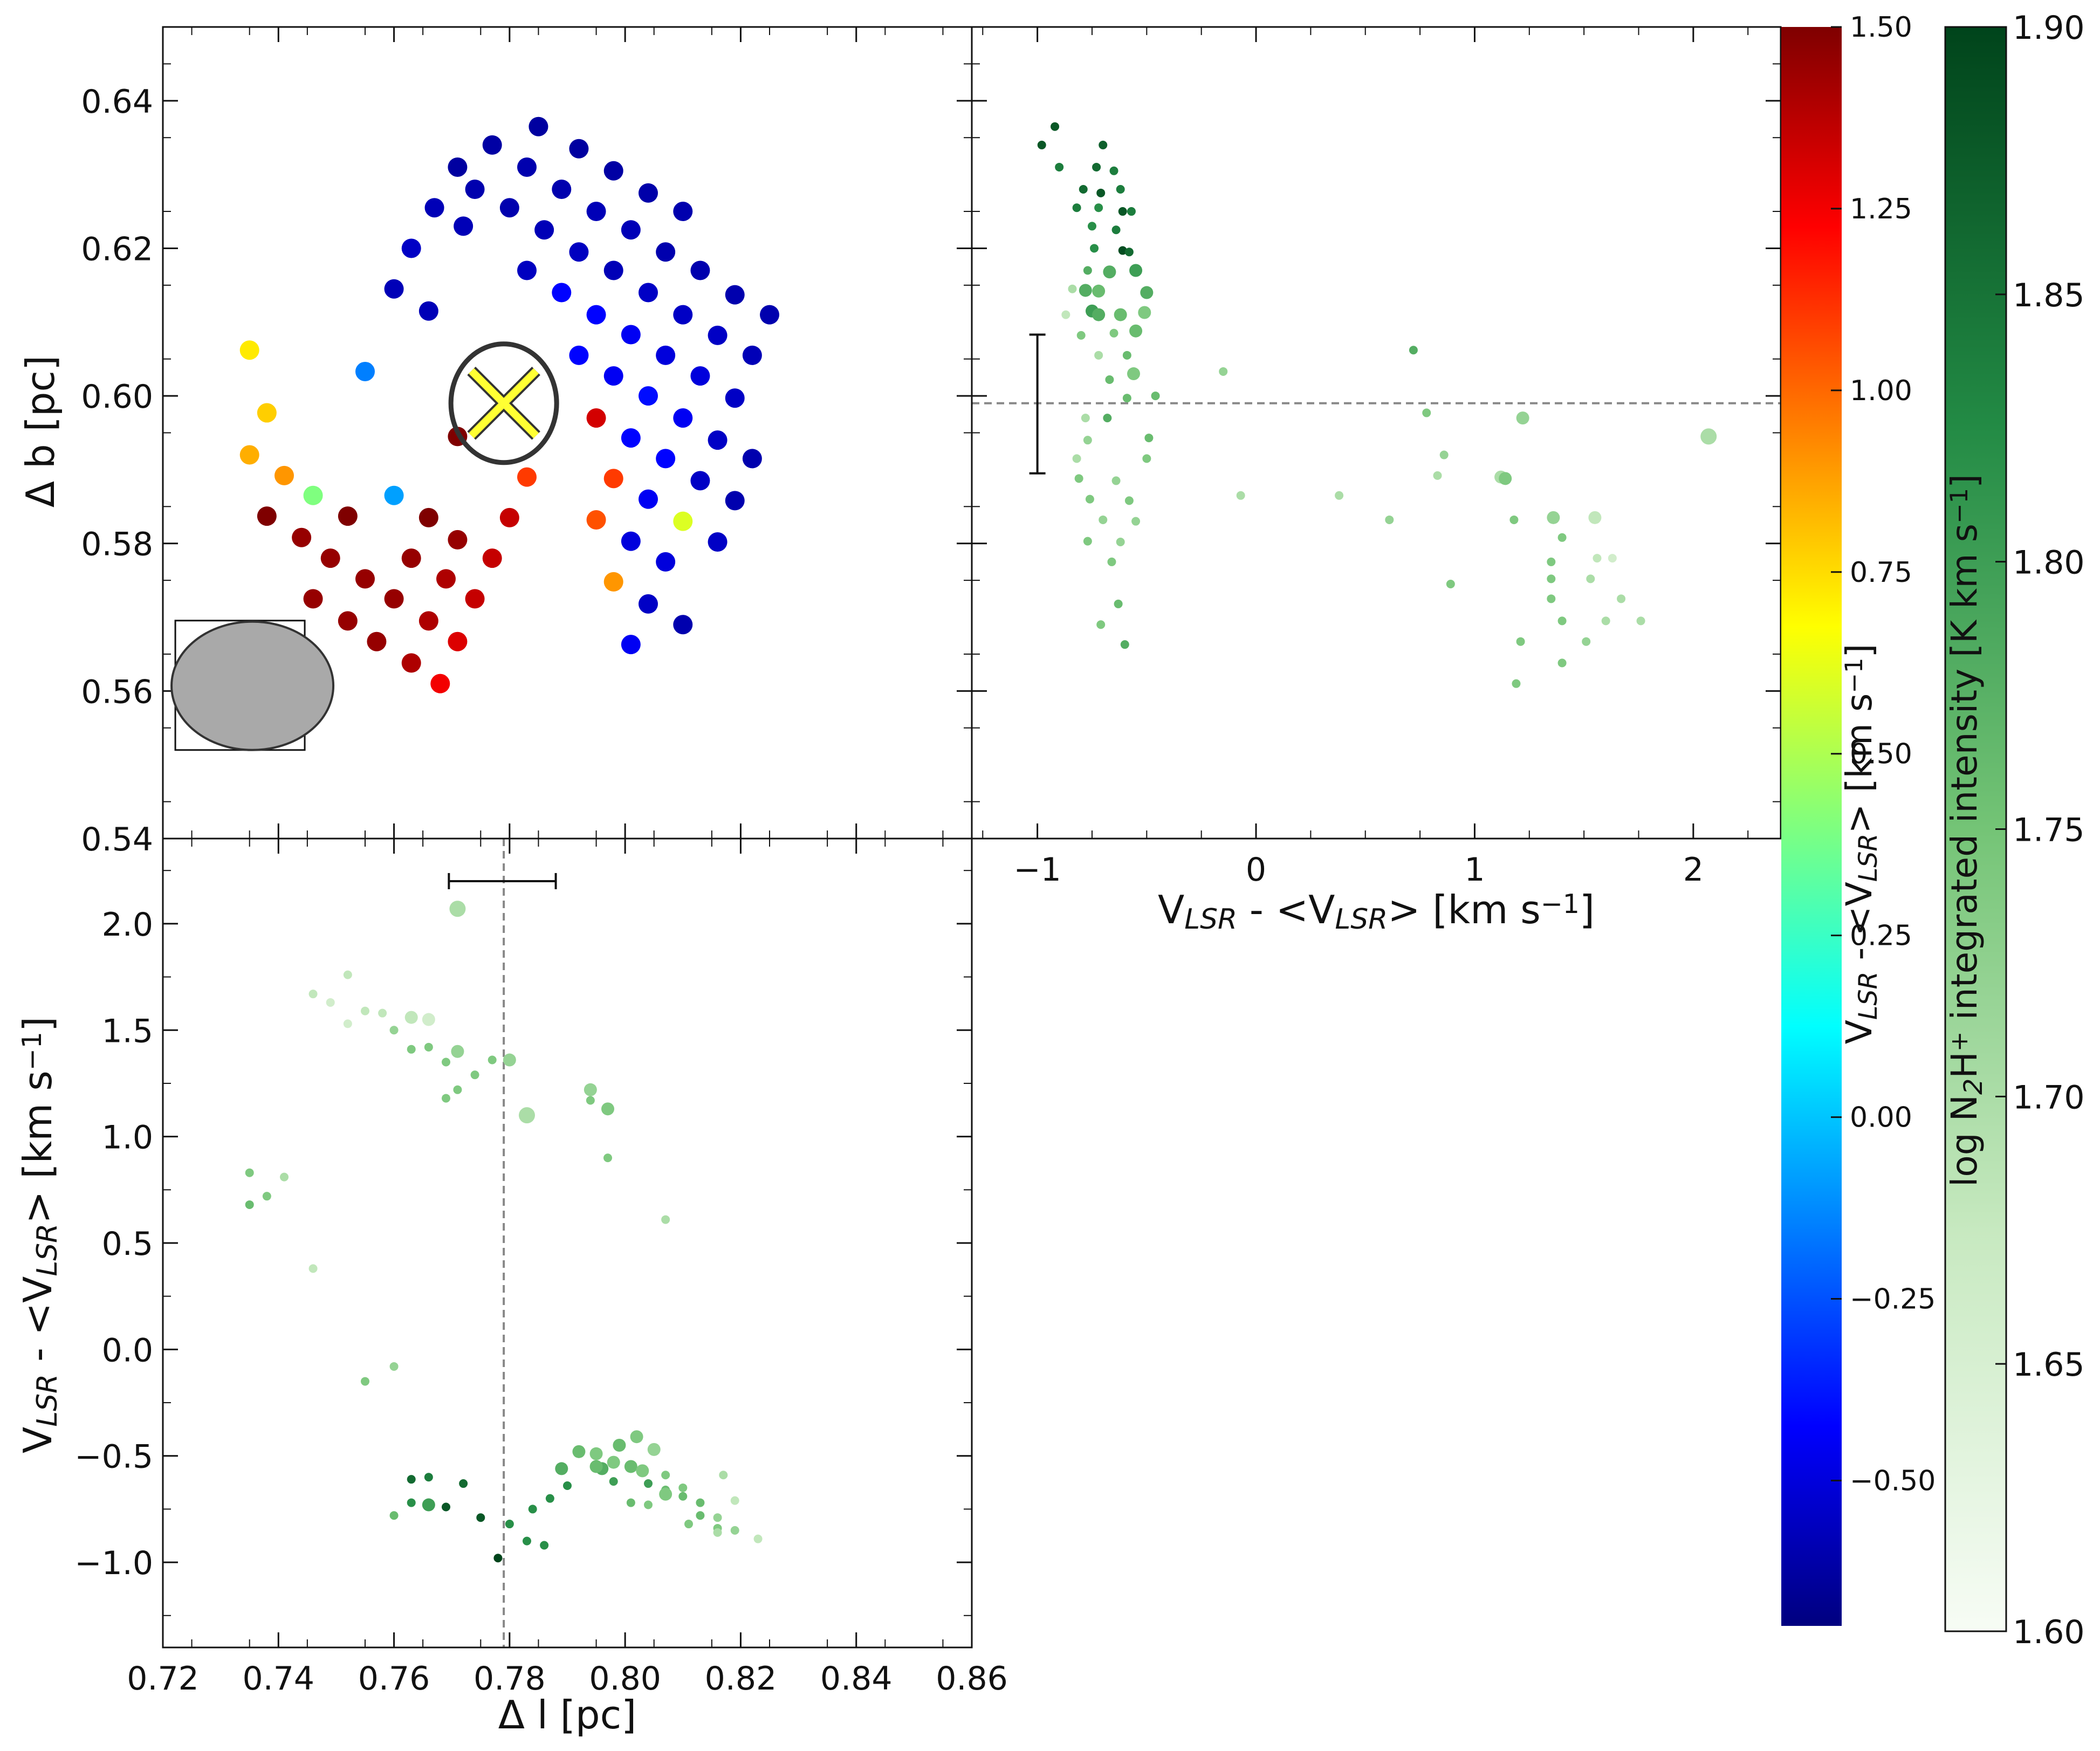  What do you see at coordinates (1881, 573) in the screenshot?
I see `colorbar-tick-label: 0.75` at bounding box center [1881, 573].